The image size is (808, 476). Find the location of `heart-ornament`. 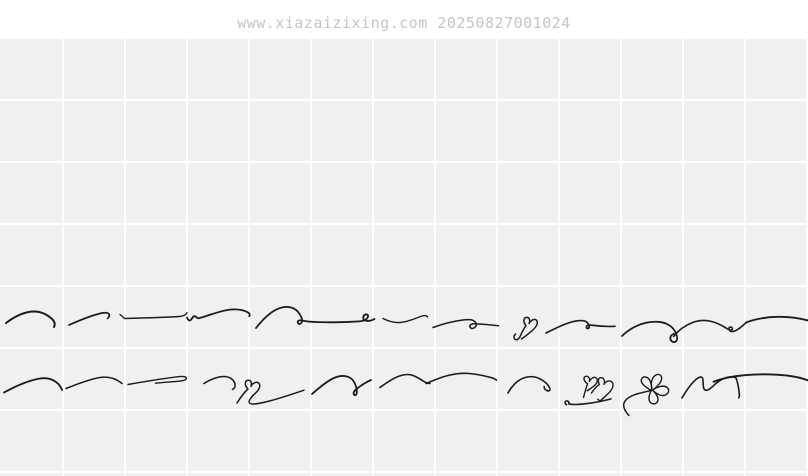

heart-ornament is located at coordinates (526, 328).